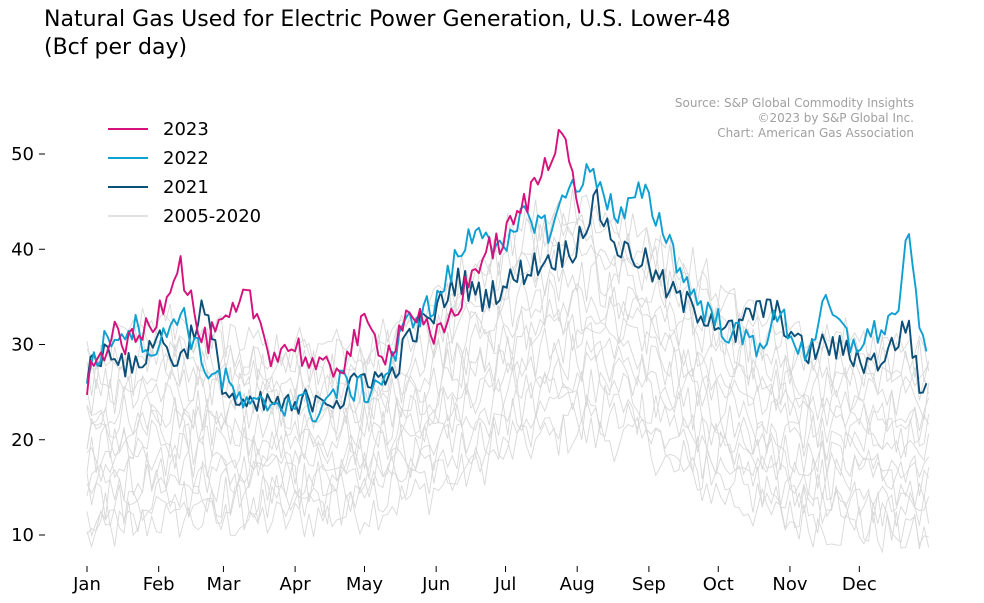  Describe the element at coordinates (22, 440) in the screenshot. I see `y-tick-label: 20` at that location.